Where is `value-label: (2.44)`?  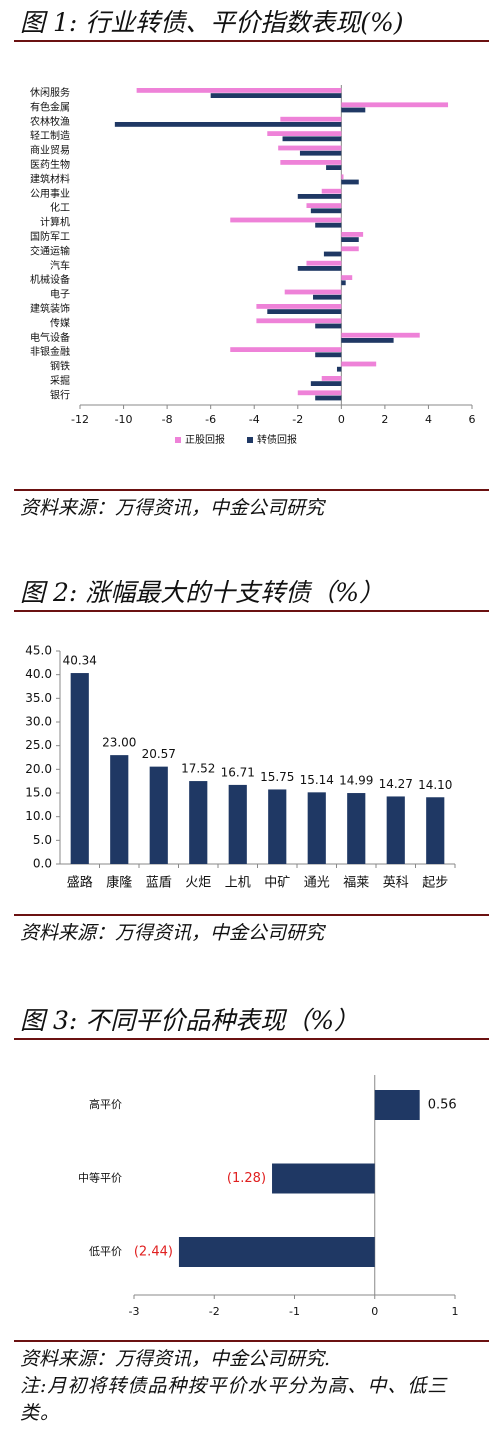 value-label: (2.44) is located at coordinates (153, 1252).